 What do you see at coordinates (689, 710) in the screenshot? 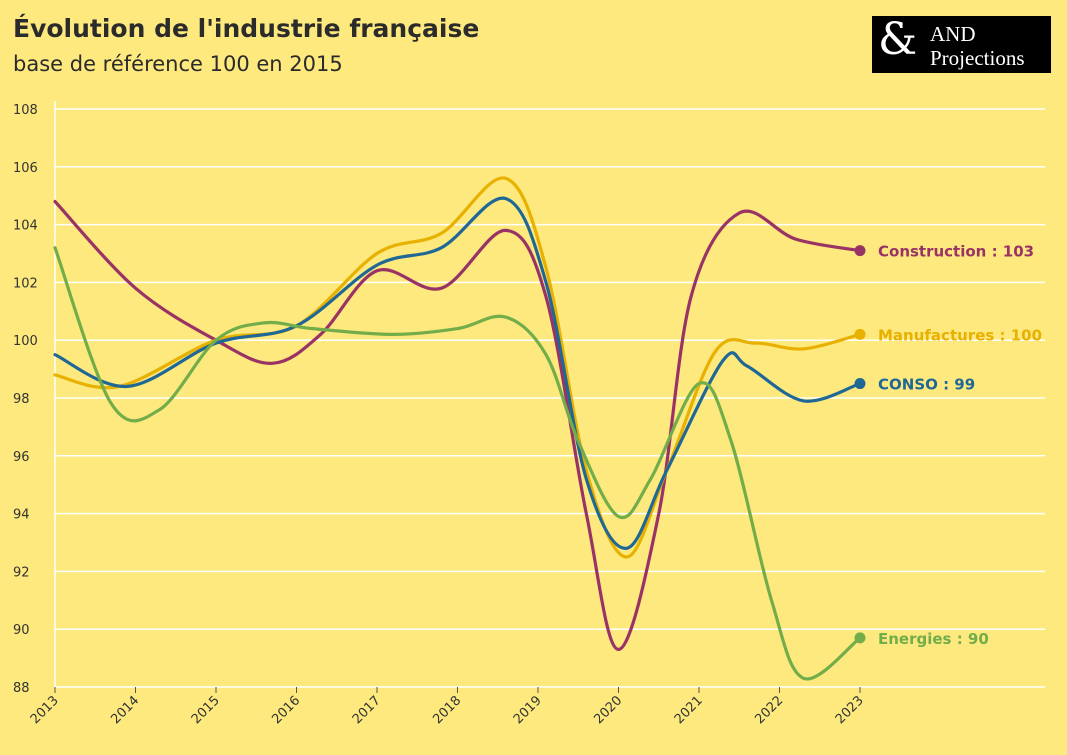
I see `x-tick-label: 2021` at bounding box center [689, 710].